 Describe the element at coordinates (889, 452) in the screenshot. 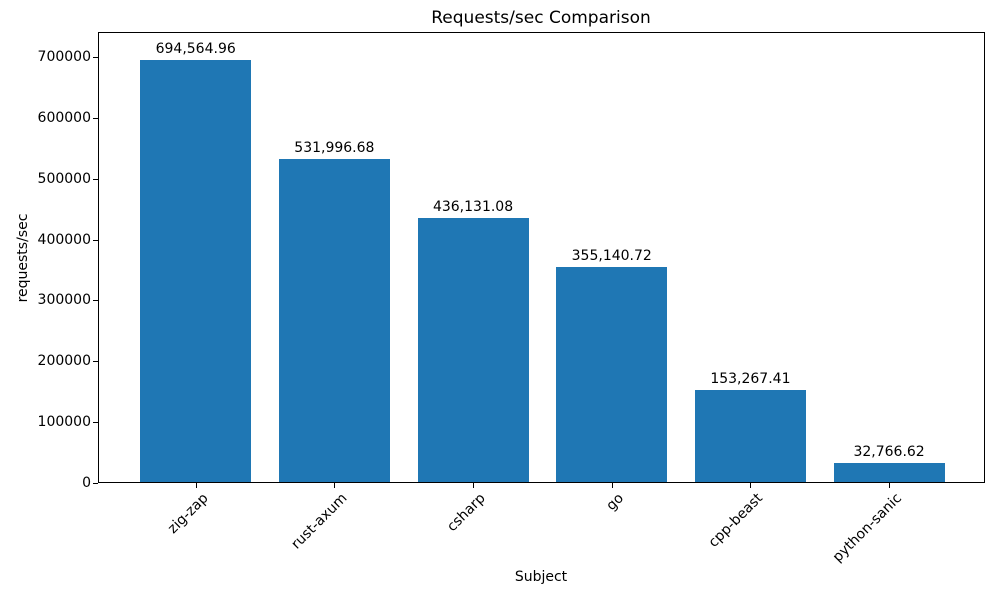

I see `bar-value-label: 32,766.62` at that location.